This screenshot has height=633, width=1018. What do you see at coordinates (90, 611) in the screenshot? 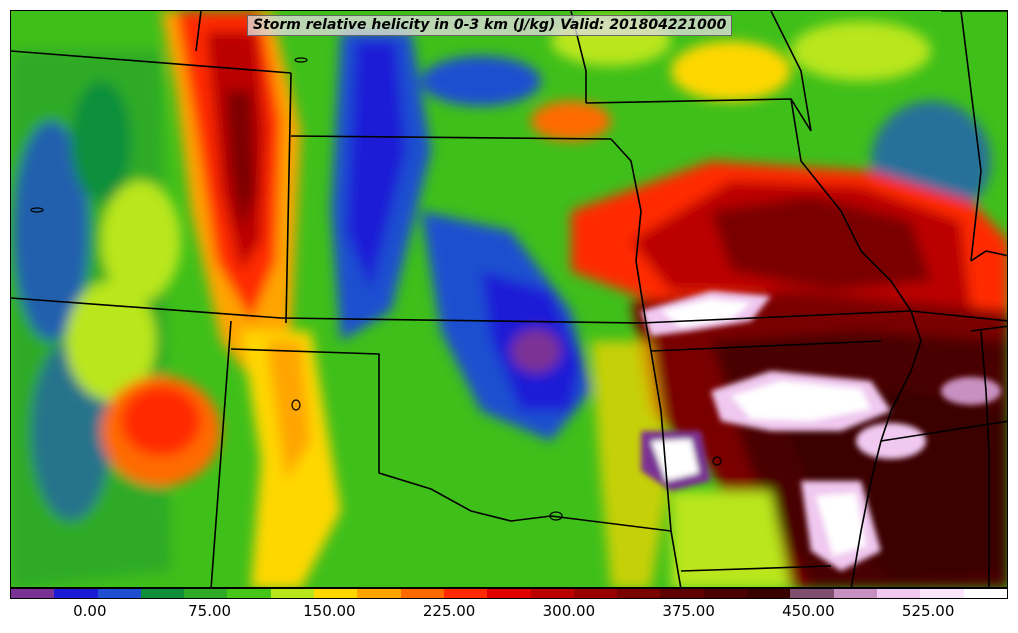
I see `colorbar-tick-label: 0.00` at bounding box center [90, 611].